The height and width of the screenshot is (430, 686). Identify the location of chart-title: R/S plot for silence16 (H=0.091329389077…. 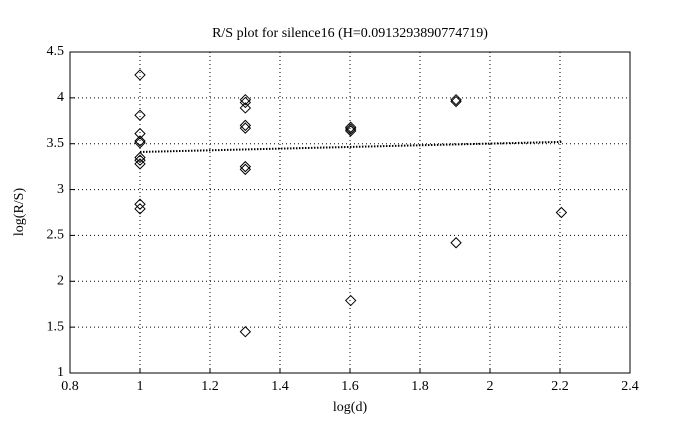
(350, 33).